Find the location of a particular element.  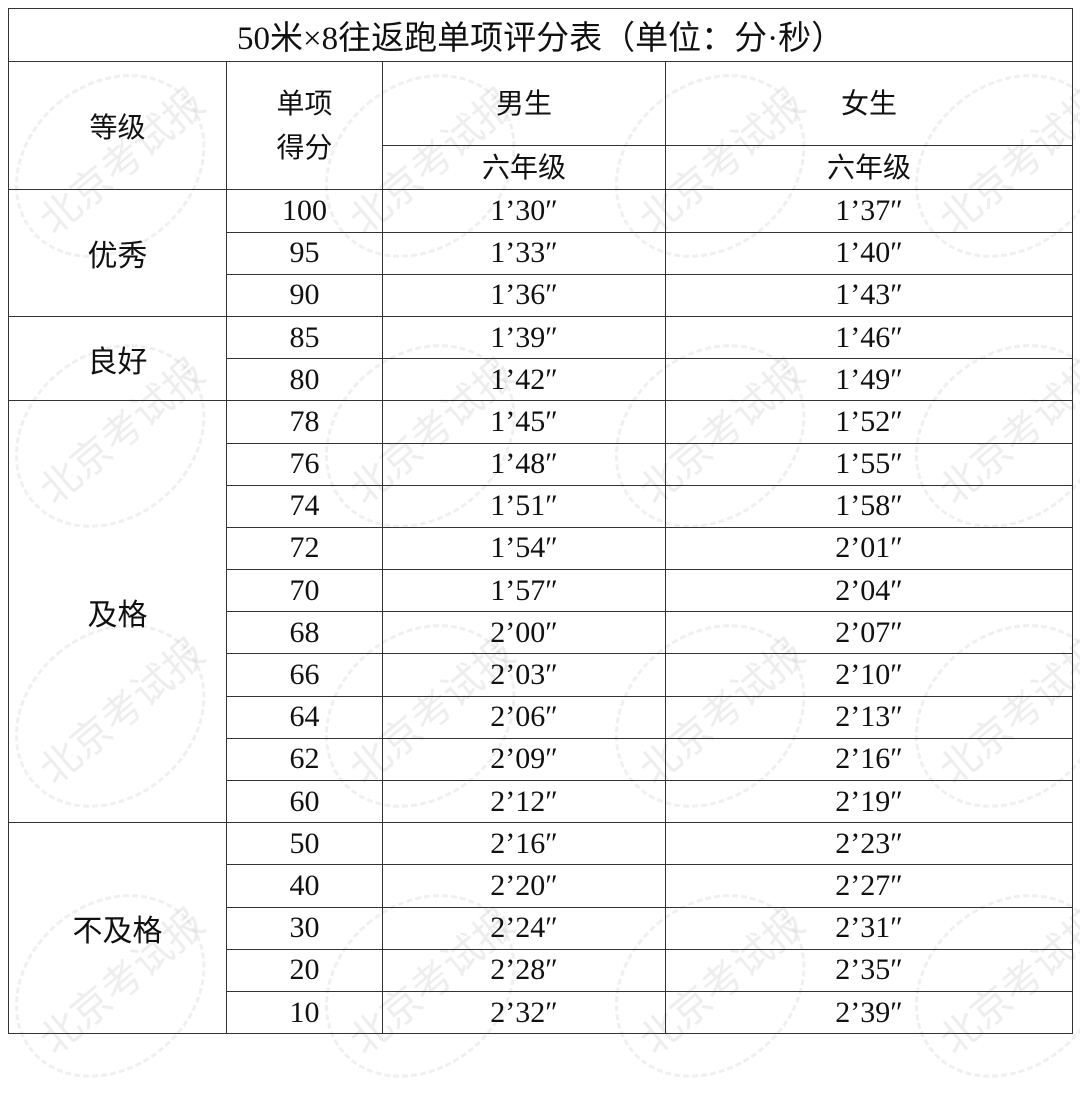

table-row: 优秀 100 1’30″ 1’37″ is located at coordinates (541, 253).